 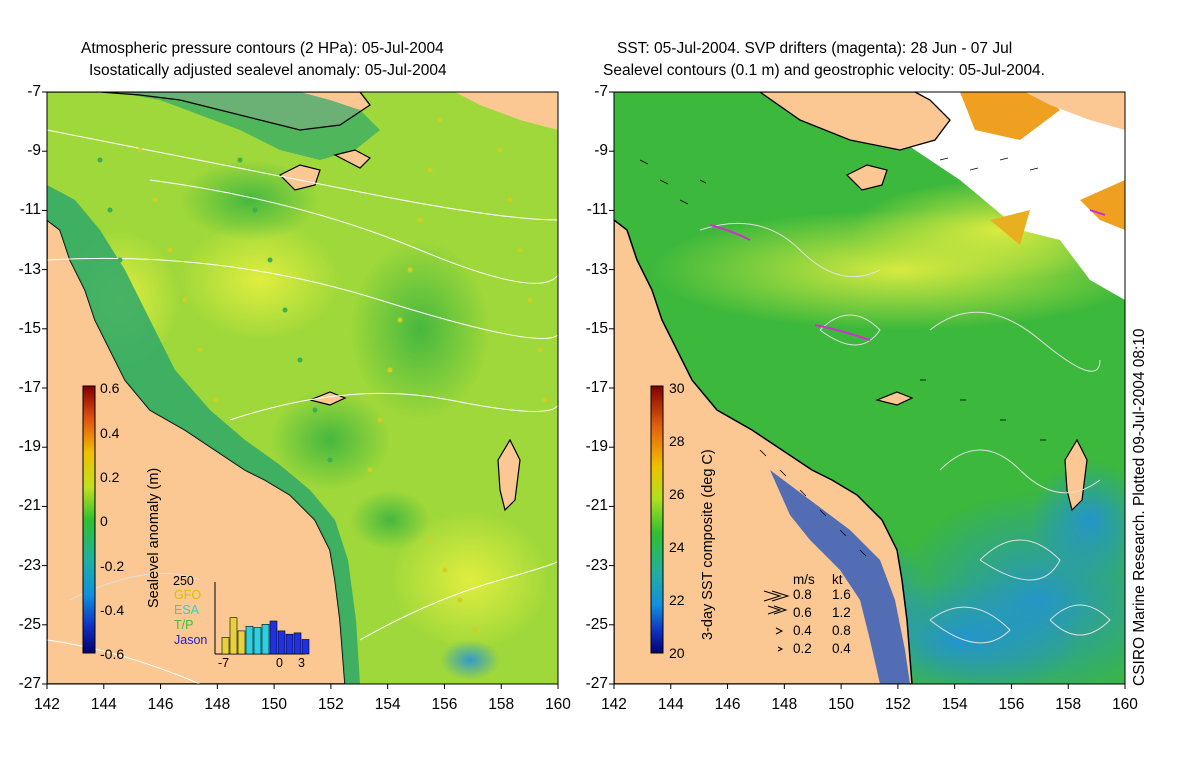 What do you see at coordinates (837, 579) in the screenshot?
I see `velocity-legend-kt-header: kt` at bounding box center [837, 579].